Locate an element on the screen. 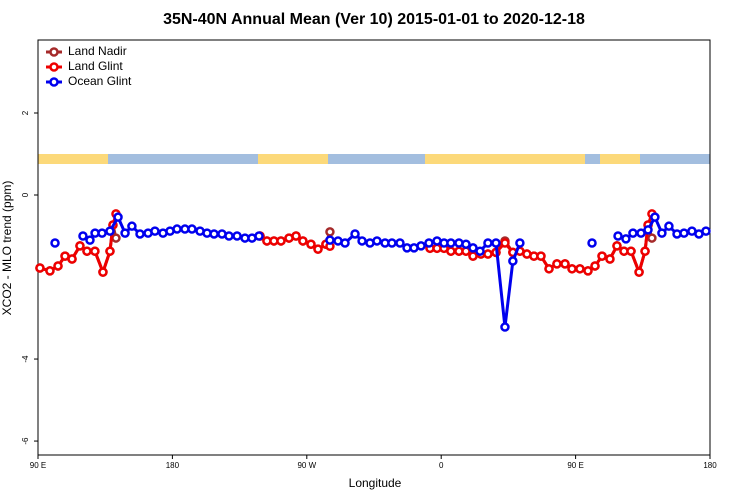  x-tick-label: 90 W is located at coordinates (306, 465).